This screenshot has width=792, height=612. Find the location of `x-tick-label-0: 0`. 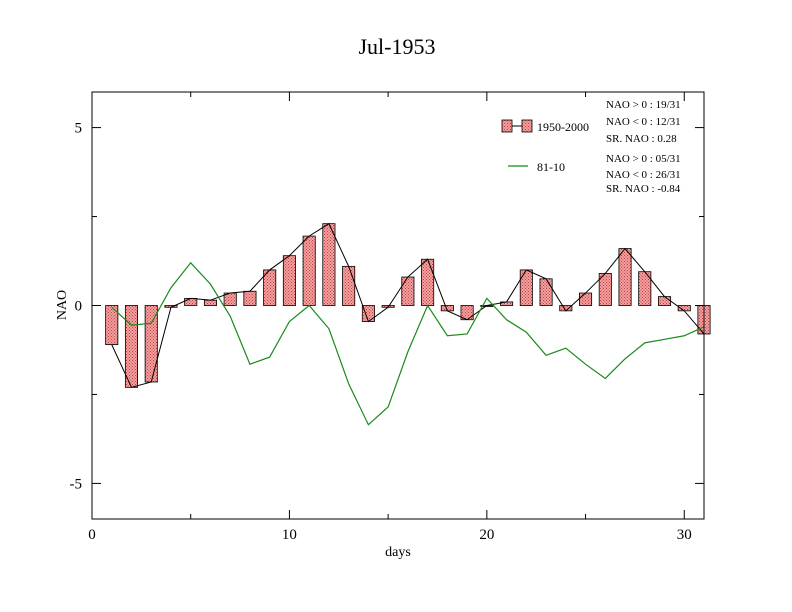

x-tick-label-0: 0 is located at coordinates (92, 535).